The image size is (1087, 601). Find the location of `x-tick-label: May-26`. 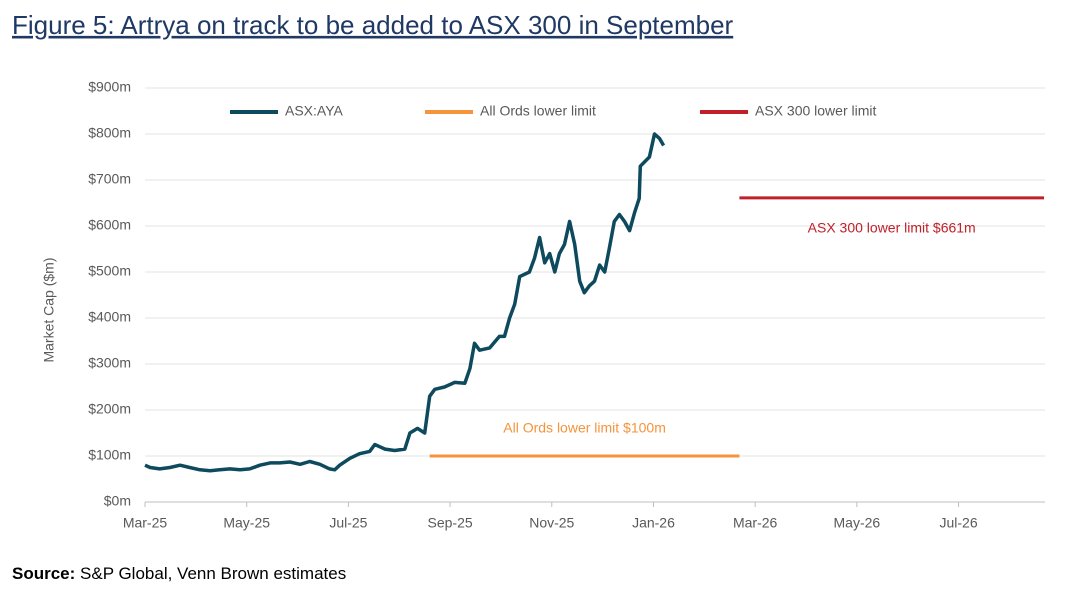

x-tick-label: May-26 is located at coordinates (857, 523).